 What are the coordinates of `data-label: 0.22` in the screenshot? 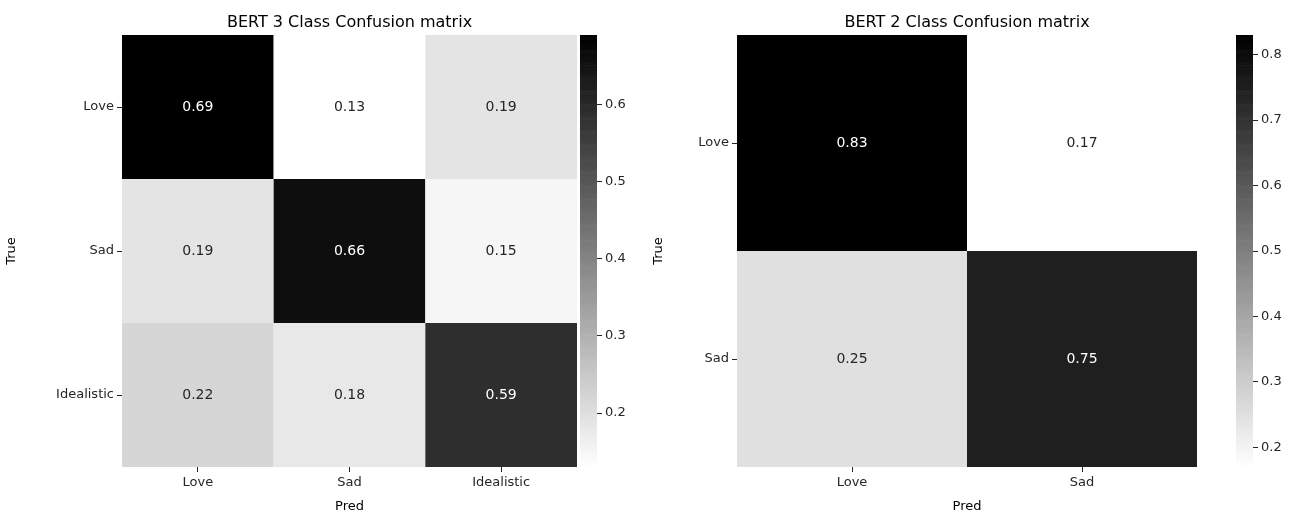 It's located at (198, 393).